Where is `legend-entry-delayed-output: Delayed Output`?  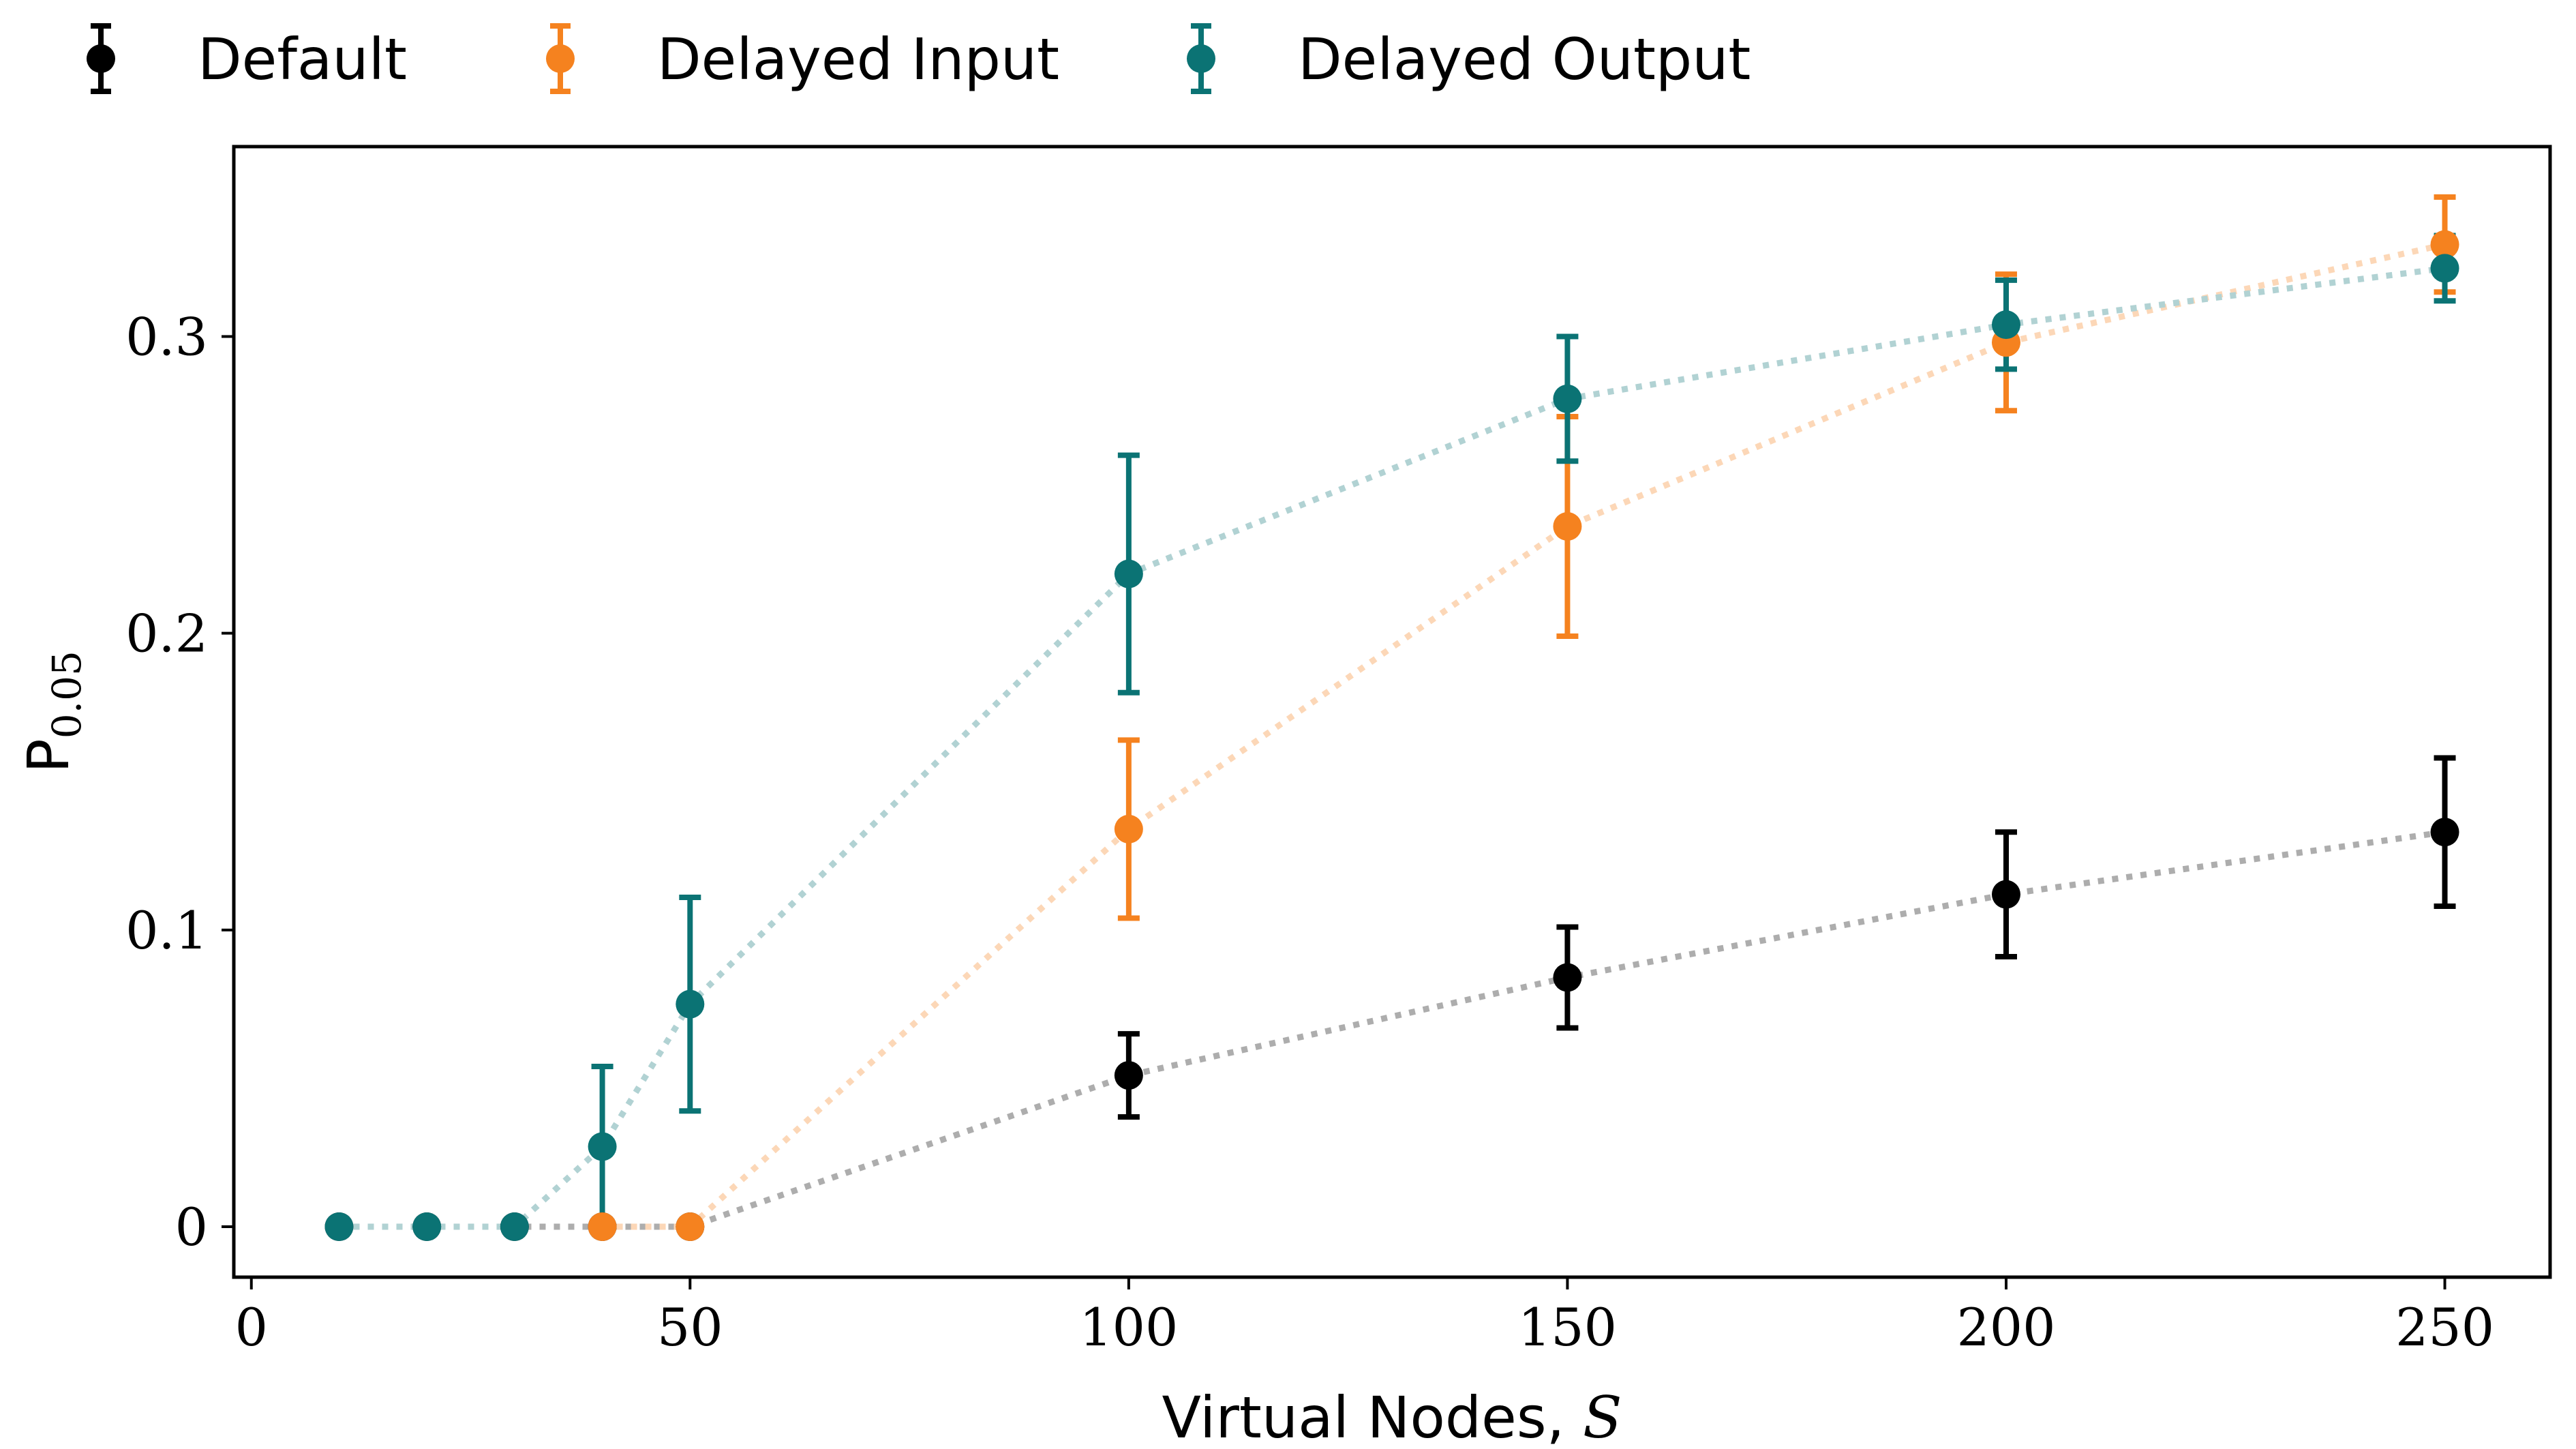
legend-entry-delayed-output: Delayed Output is located at coordinates (1469, 59).